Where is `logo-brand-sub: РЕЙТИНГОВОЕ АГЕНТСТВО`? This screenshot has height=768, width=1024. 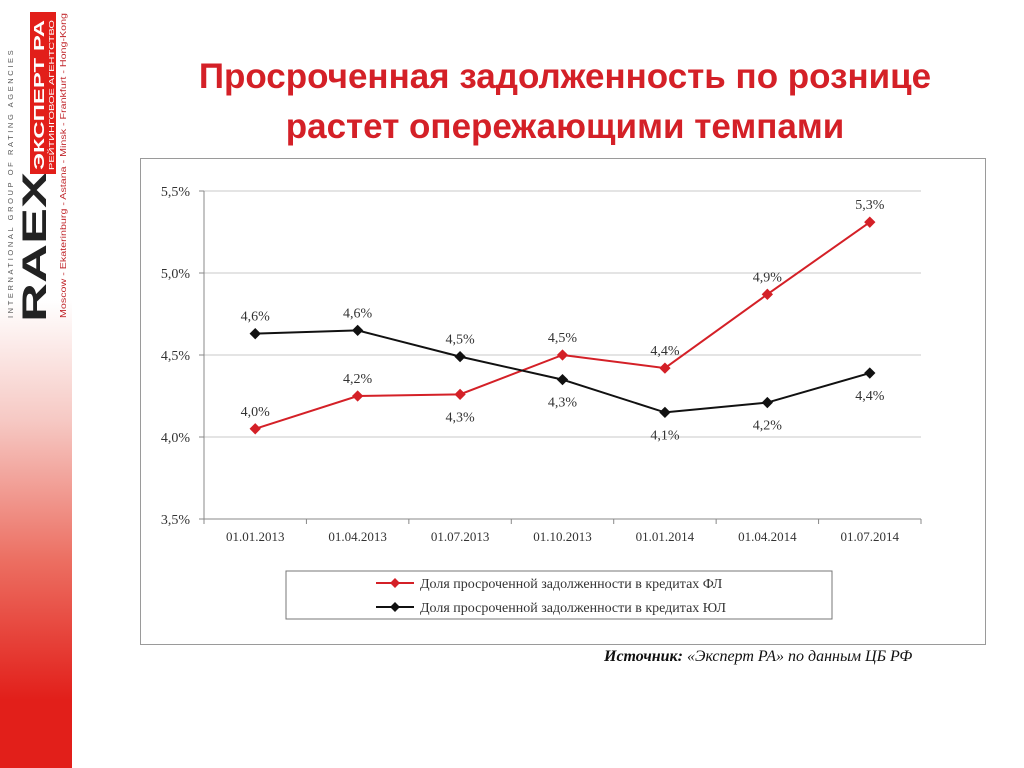
logo-brand-sub: РЕЙТИНГОВОЕ АГЕНТСТВО is located at coordinates (51, 95).